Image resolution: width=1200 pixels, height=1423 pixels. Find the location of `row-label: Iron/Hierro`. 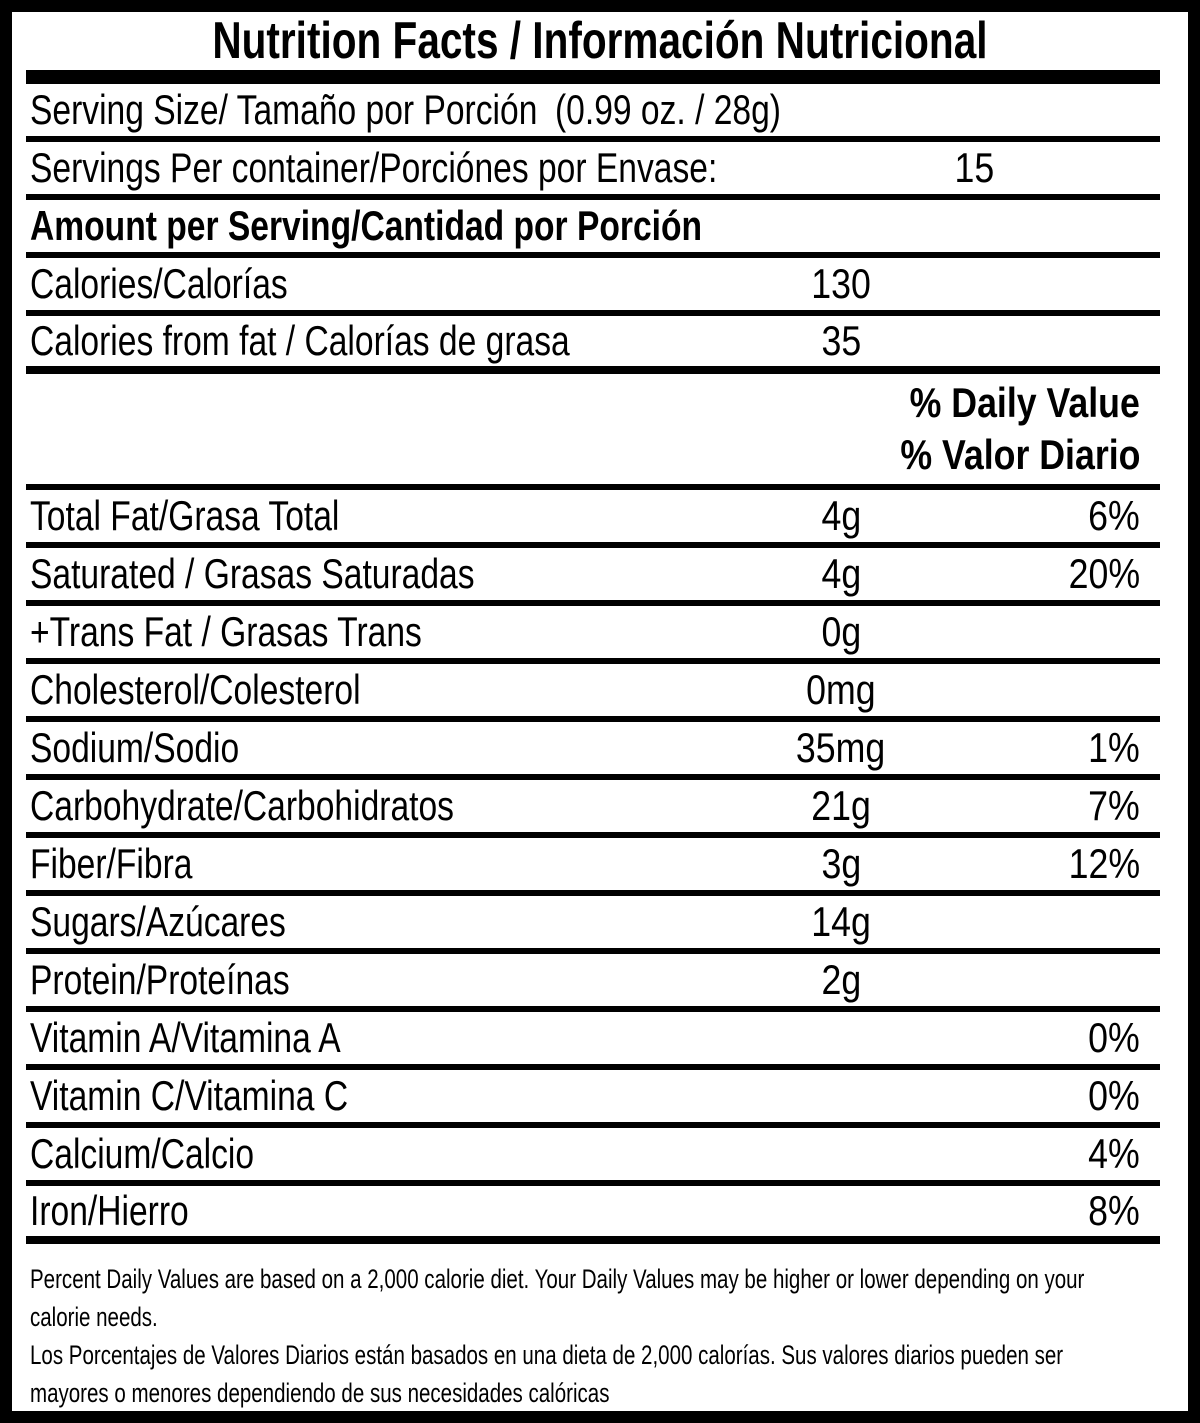

row-label: Iron/Hierro is located at coordinates (109, 1211).